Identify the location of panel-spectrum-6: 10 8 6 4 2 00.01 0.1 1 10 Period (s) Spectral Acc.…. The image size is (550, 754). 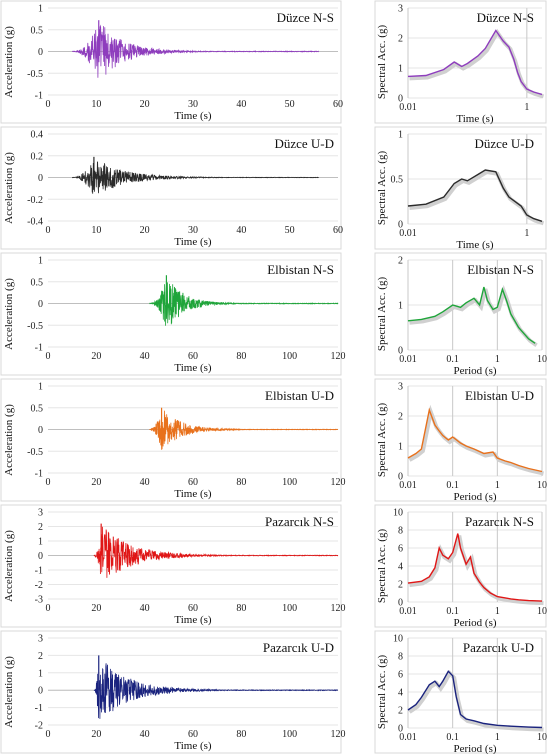
(460, 692).